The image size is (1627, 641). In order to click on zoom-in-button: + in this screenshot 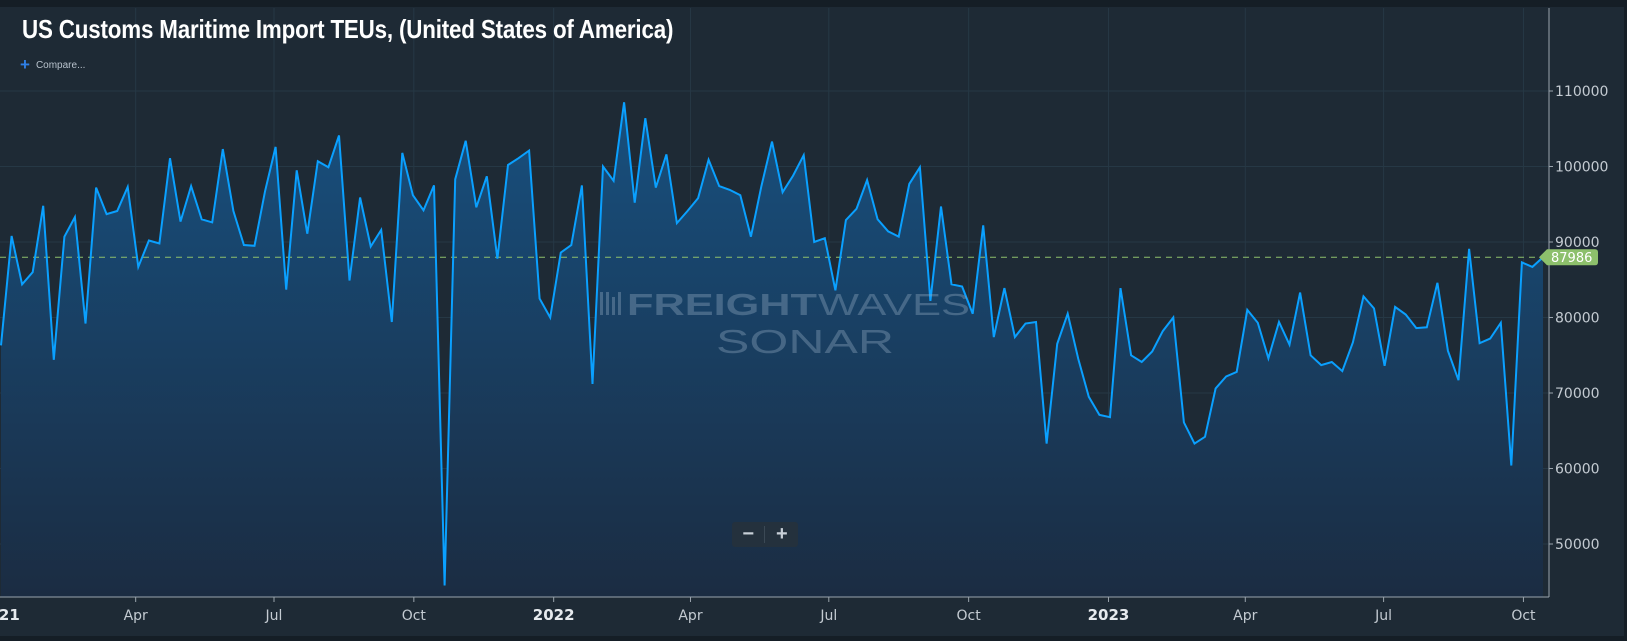, I will do `click(781, 534)`.